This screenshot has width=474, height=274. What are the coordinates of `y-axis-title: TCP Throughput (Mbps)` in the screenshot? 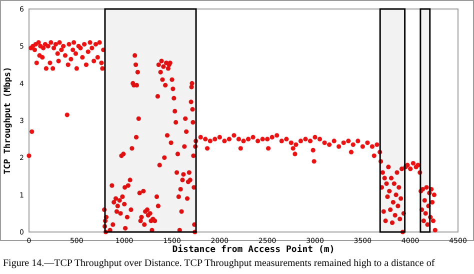 It's located at (8, 120).